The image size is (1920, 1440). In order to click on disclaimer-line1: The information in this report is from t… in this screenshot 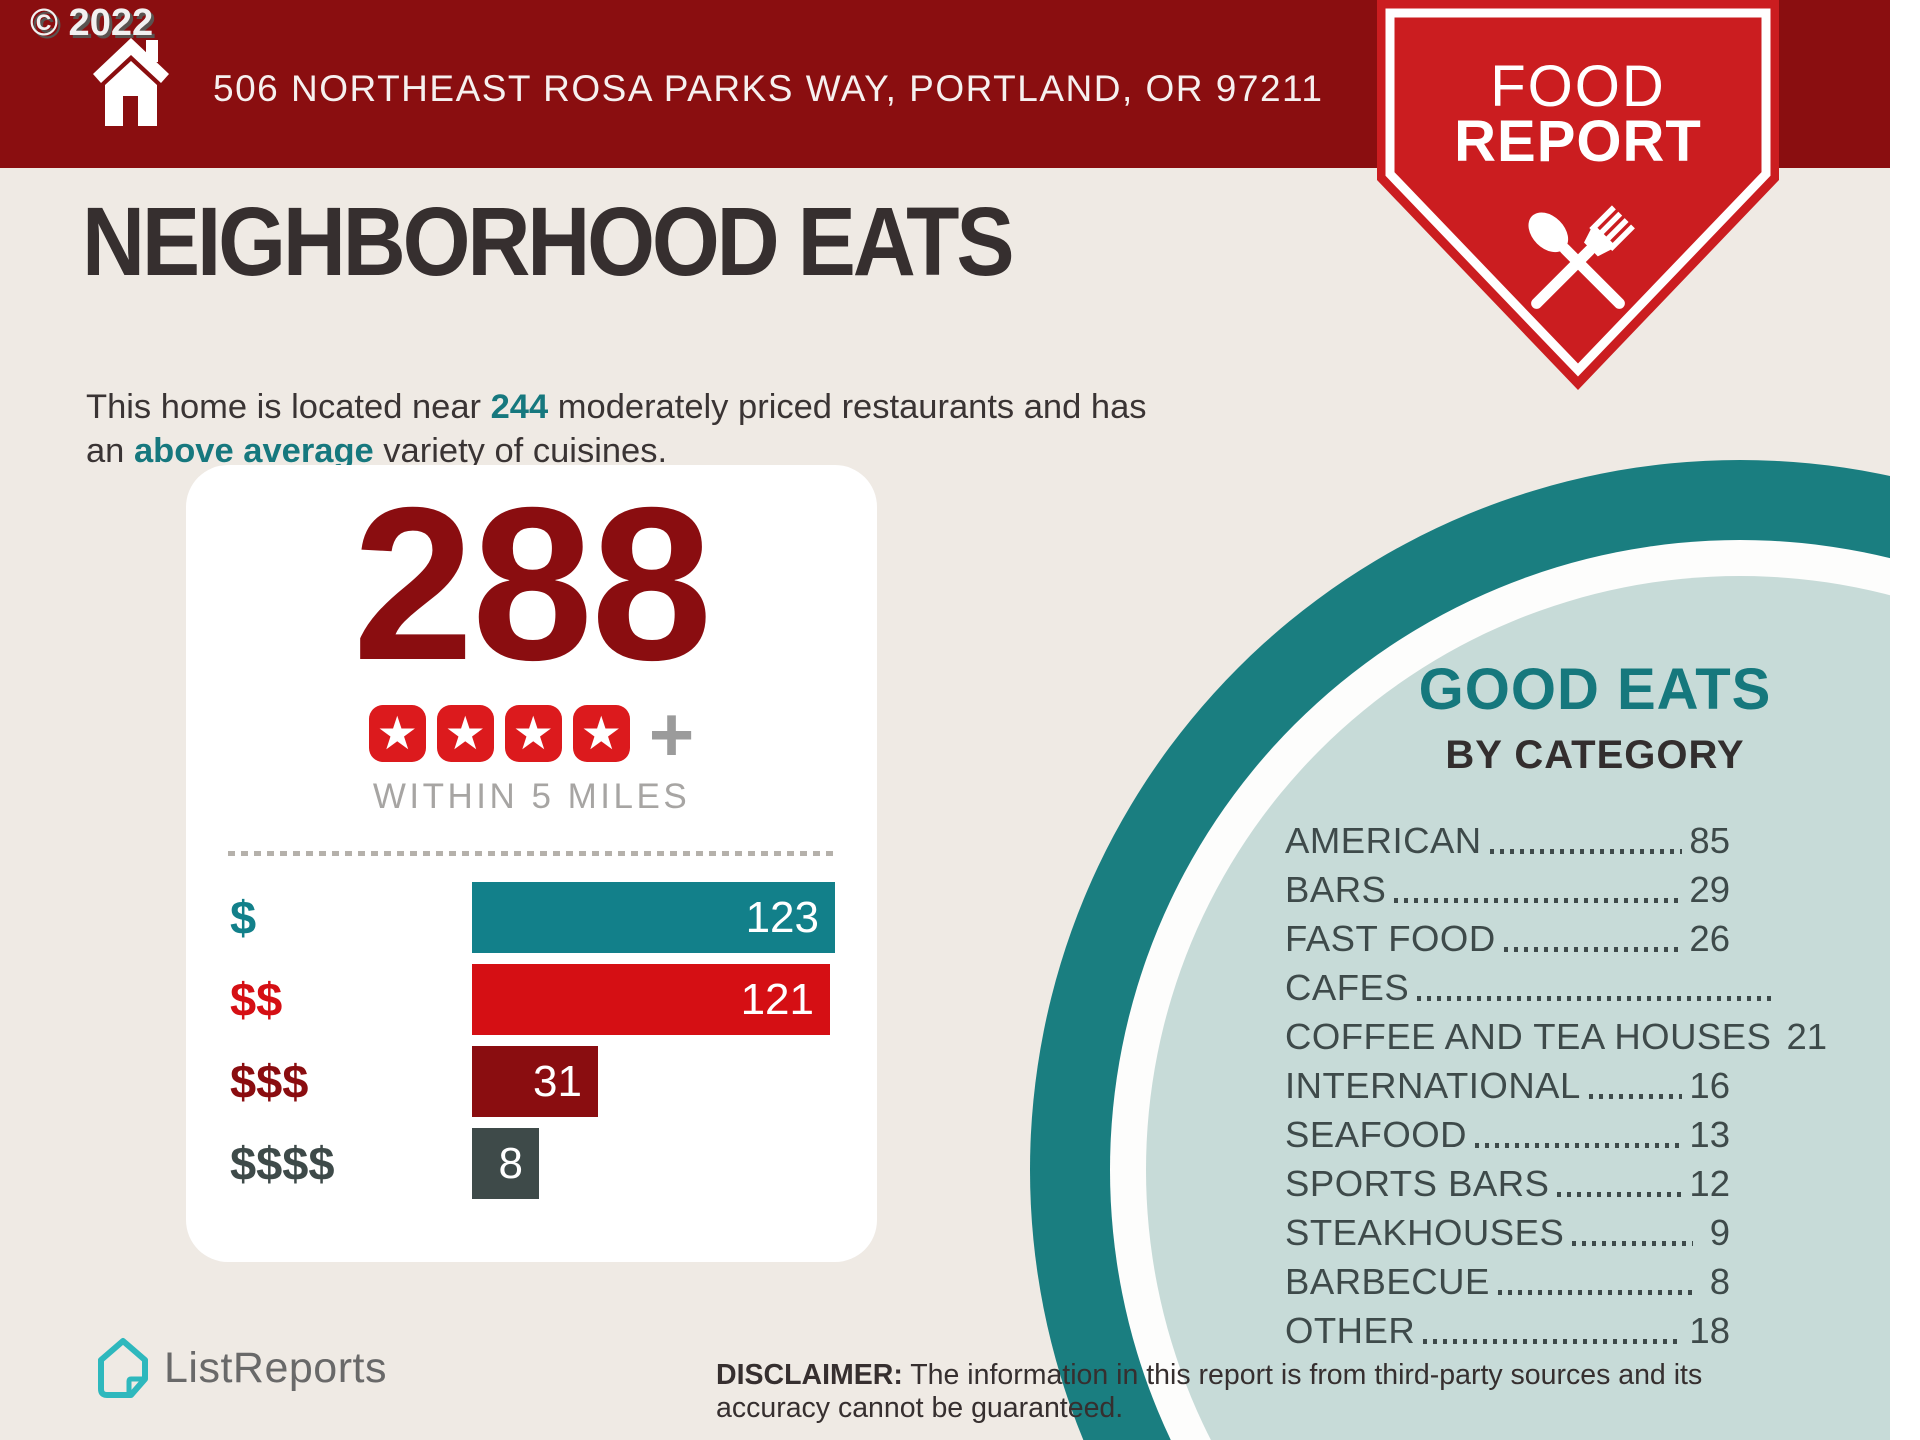, I will do `click(1302, 1374)`.